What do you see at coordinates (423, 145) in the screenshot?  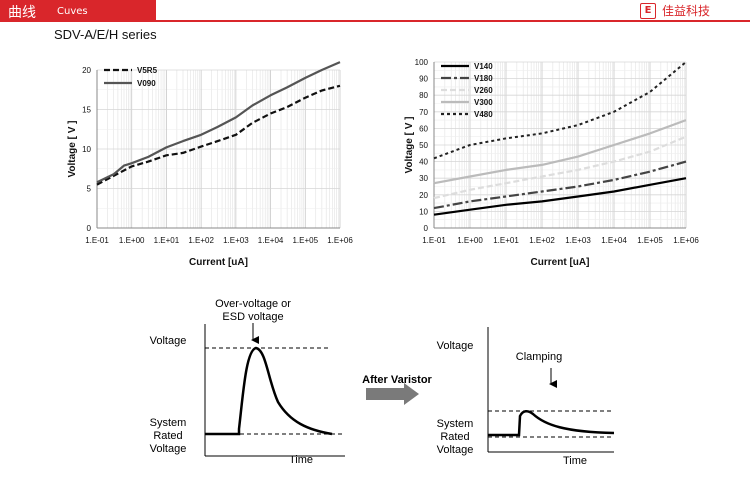 I see `chart2-y-tick-label: 50` at bounding box center [423, 145].